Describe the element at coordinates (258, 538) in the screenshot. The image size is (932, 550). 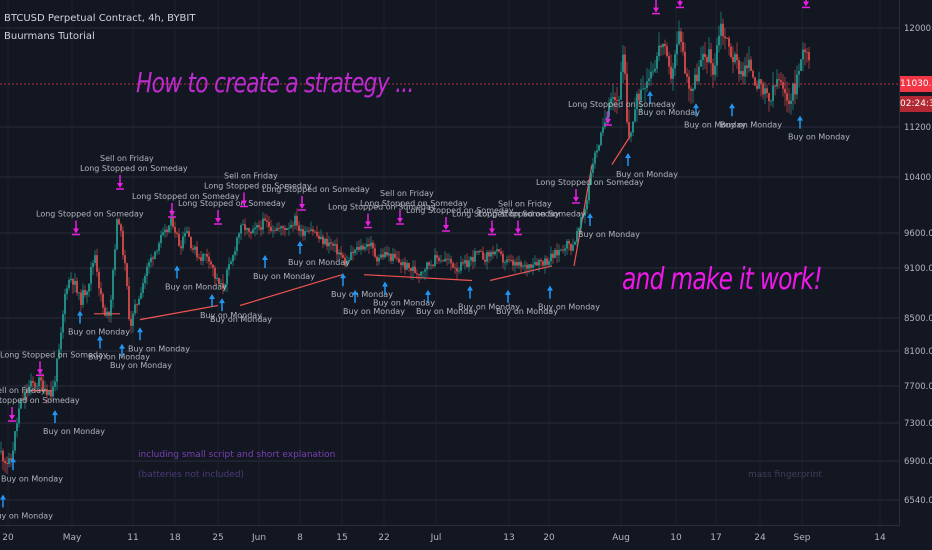
I see `time-tick-label: Jun` at that location.